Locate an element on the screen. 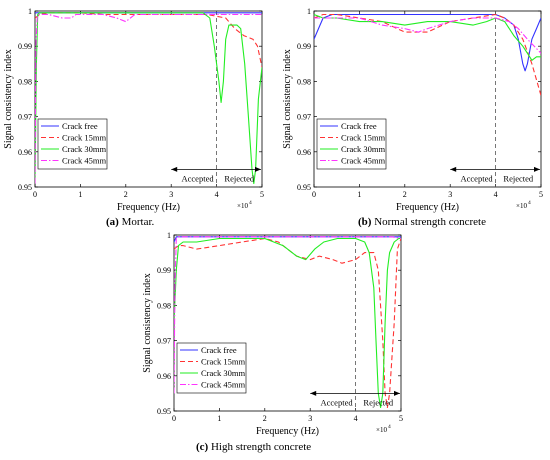  series-line-crack-30mm is located at coordinates (427, 37).